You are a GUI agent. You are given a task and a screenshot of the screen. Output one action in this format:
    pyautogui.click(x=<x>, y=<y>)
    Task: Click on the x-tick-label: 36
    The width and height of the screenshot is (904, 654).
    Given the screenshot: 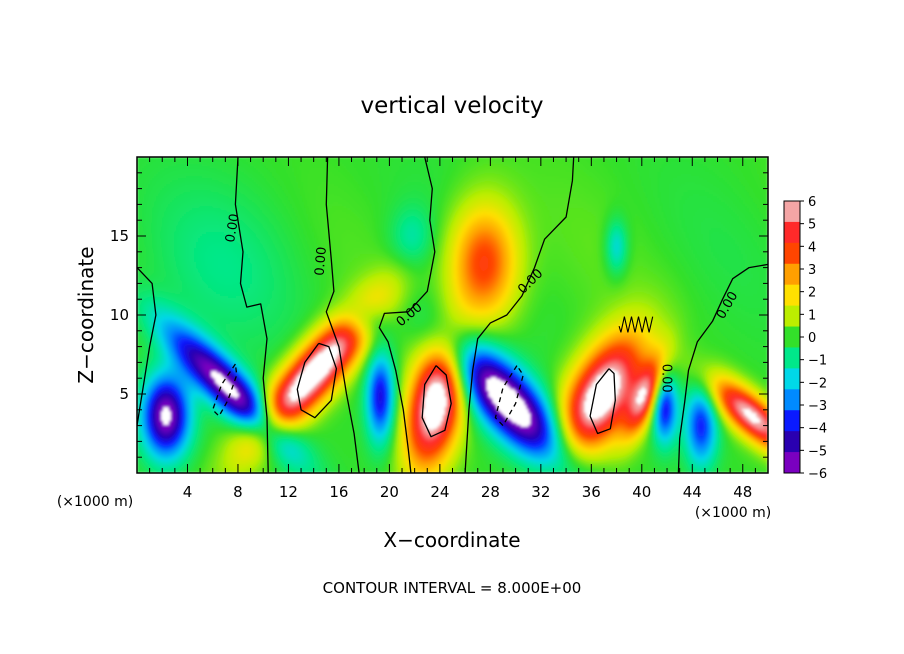 What is the action you would take?
    pyautogui.click(x=591, y=492)
    